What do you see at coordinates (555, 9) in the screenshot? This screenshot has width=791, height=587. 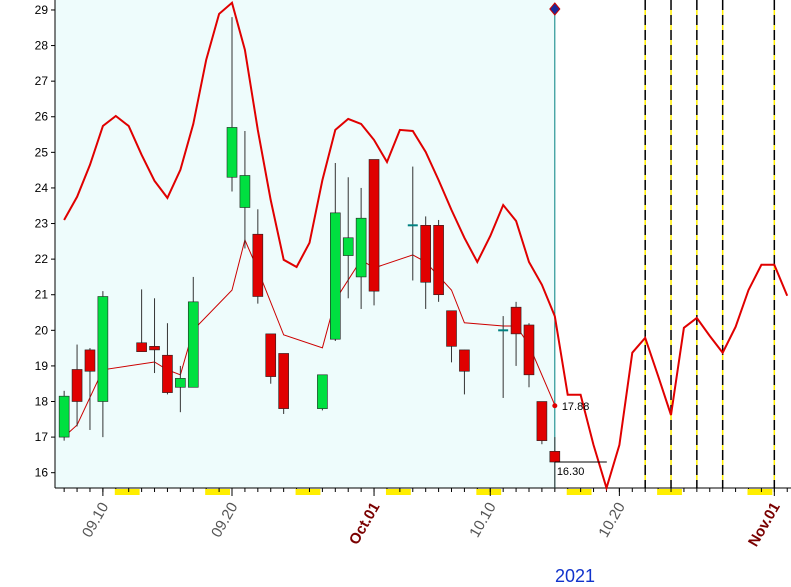 I see `current-diamond` at bounding box center [555, 9].